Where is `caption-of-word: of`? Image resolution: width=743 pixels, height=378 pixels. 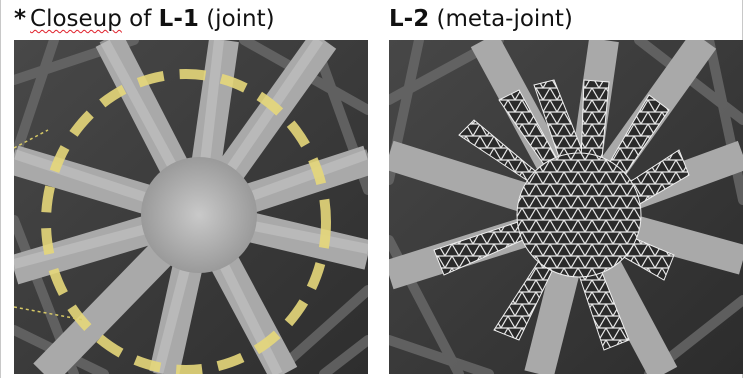
caption-of-word: of is located at coordinates (140, 19).